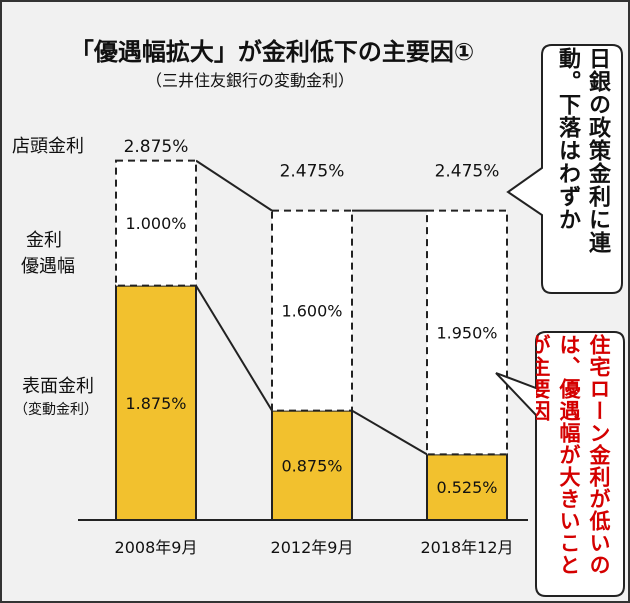 The width and height of the screenshot is (630, 603). What do you see at coordinates (312, 172) in the screenshot?
I see `total-value-label-1: 2.475%` at bounding box center [312, 172].